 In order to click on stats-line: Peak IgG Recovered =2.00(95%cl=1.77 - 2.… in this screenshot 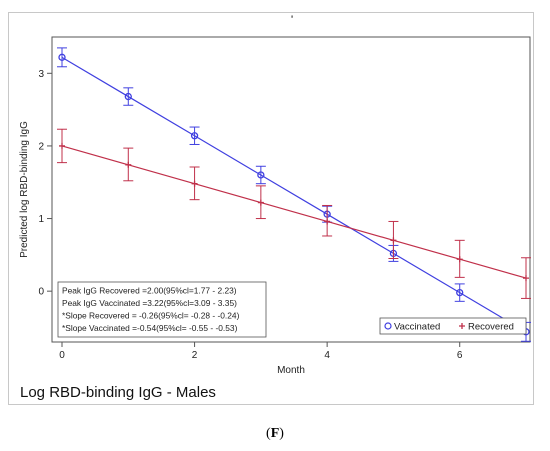, I will do `click(149, 291)`.